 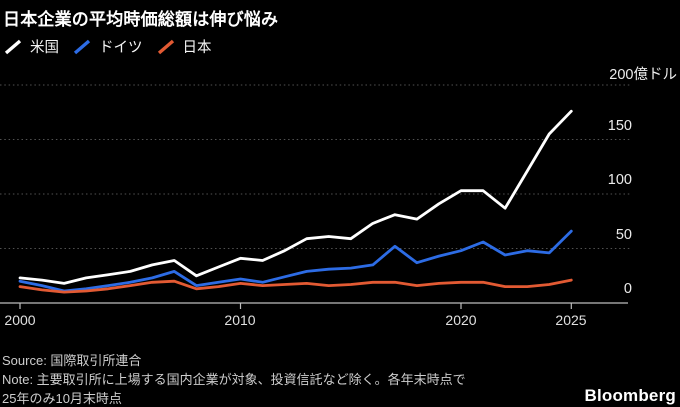 What do you see at coordinates (165, 46) in the screenshot?
I see `line-swatch-japan-icon` at bounding box center [165, 46].